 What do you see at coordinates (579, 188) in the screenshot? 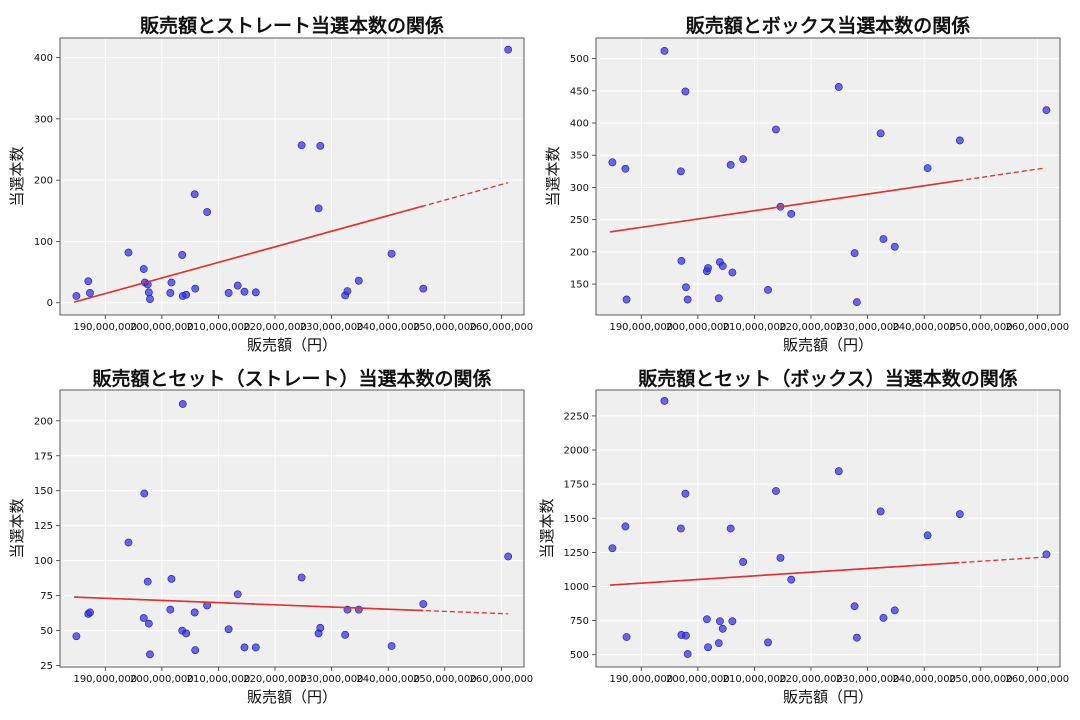
I see `y-tick-label: 300` at bounding box center [579, 188].